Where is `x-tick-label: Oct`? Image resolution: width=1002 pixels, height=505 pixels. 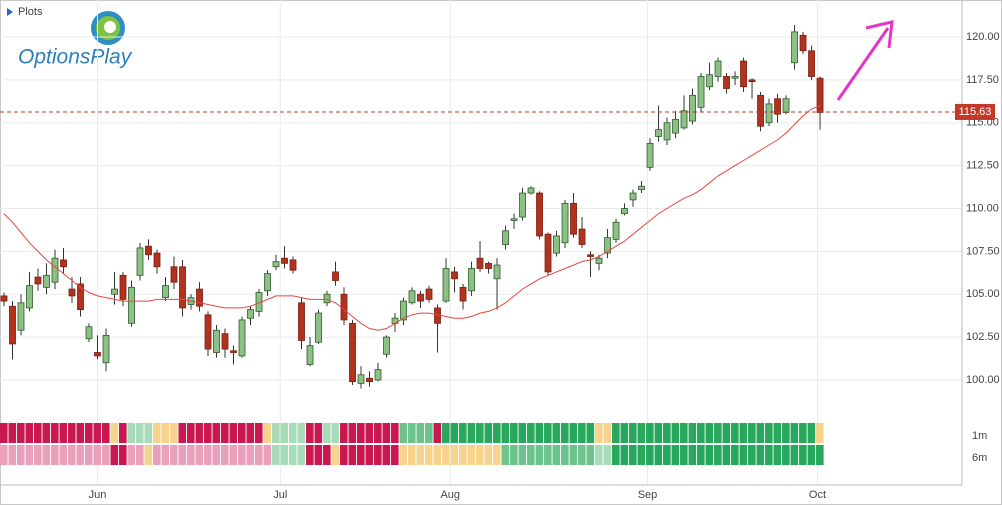 x-tick-label: Oct is located at coordinates (817, 495).